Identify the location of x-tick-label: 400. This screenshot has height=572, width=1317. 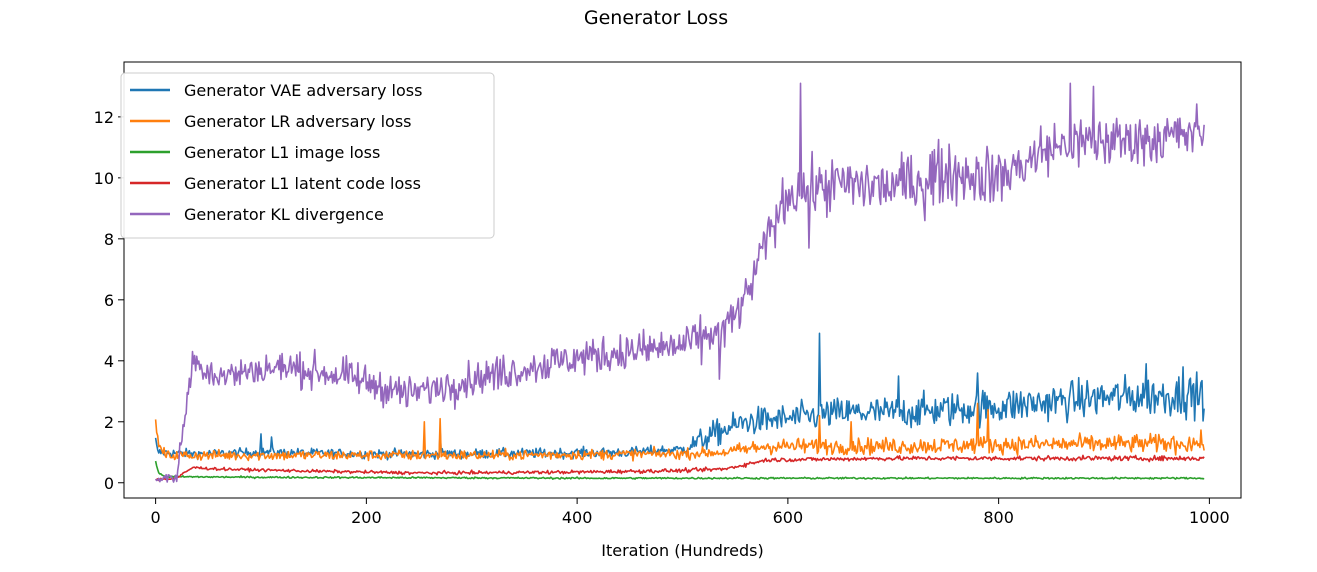
(577, 517).